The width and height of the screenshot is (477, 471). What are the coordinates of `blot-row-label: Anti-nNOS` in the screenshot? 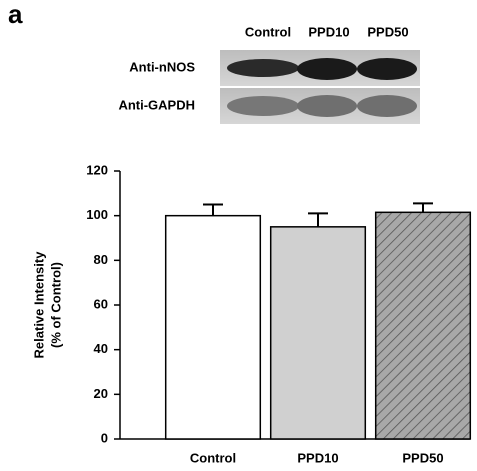 It's located at (162, 66).